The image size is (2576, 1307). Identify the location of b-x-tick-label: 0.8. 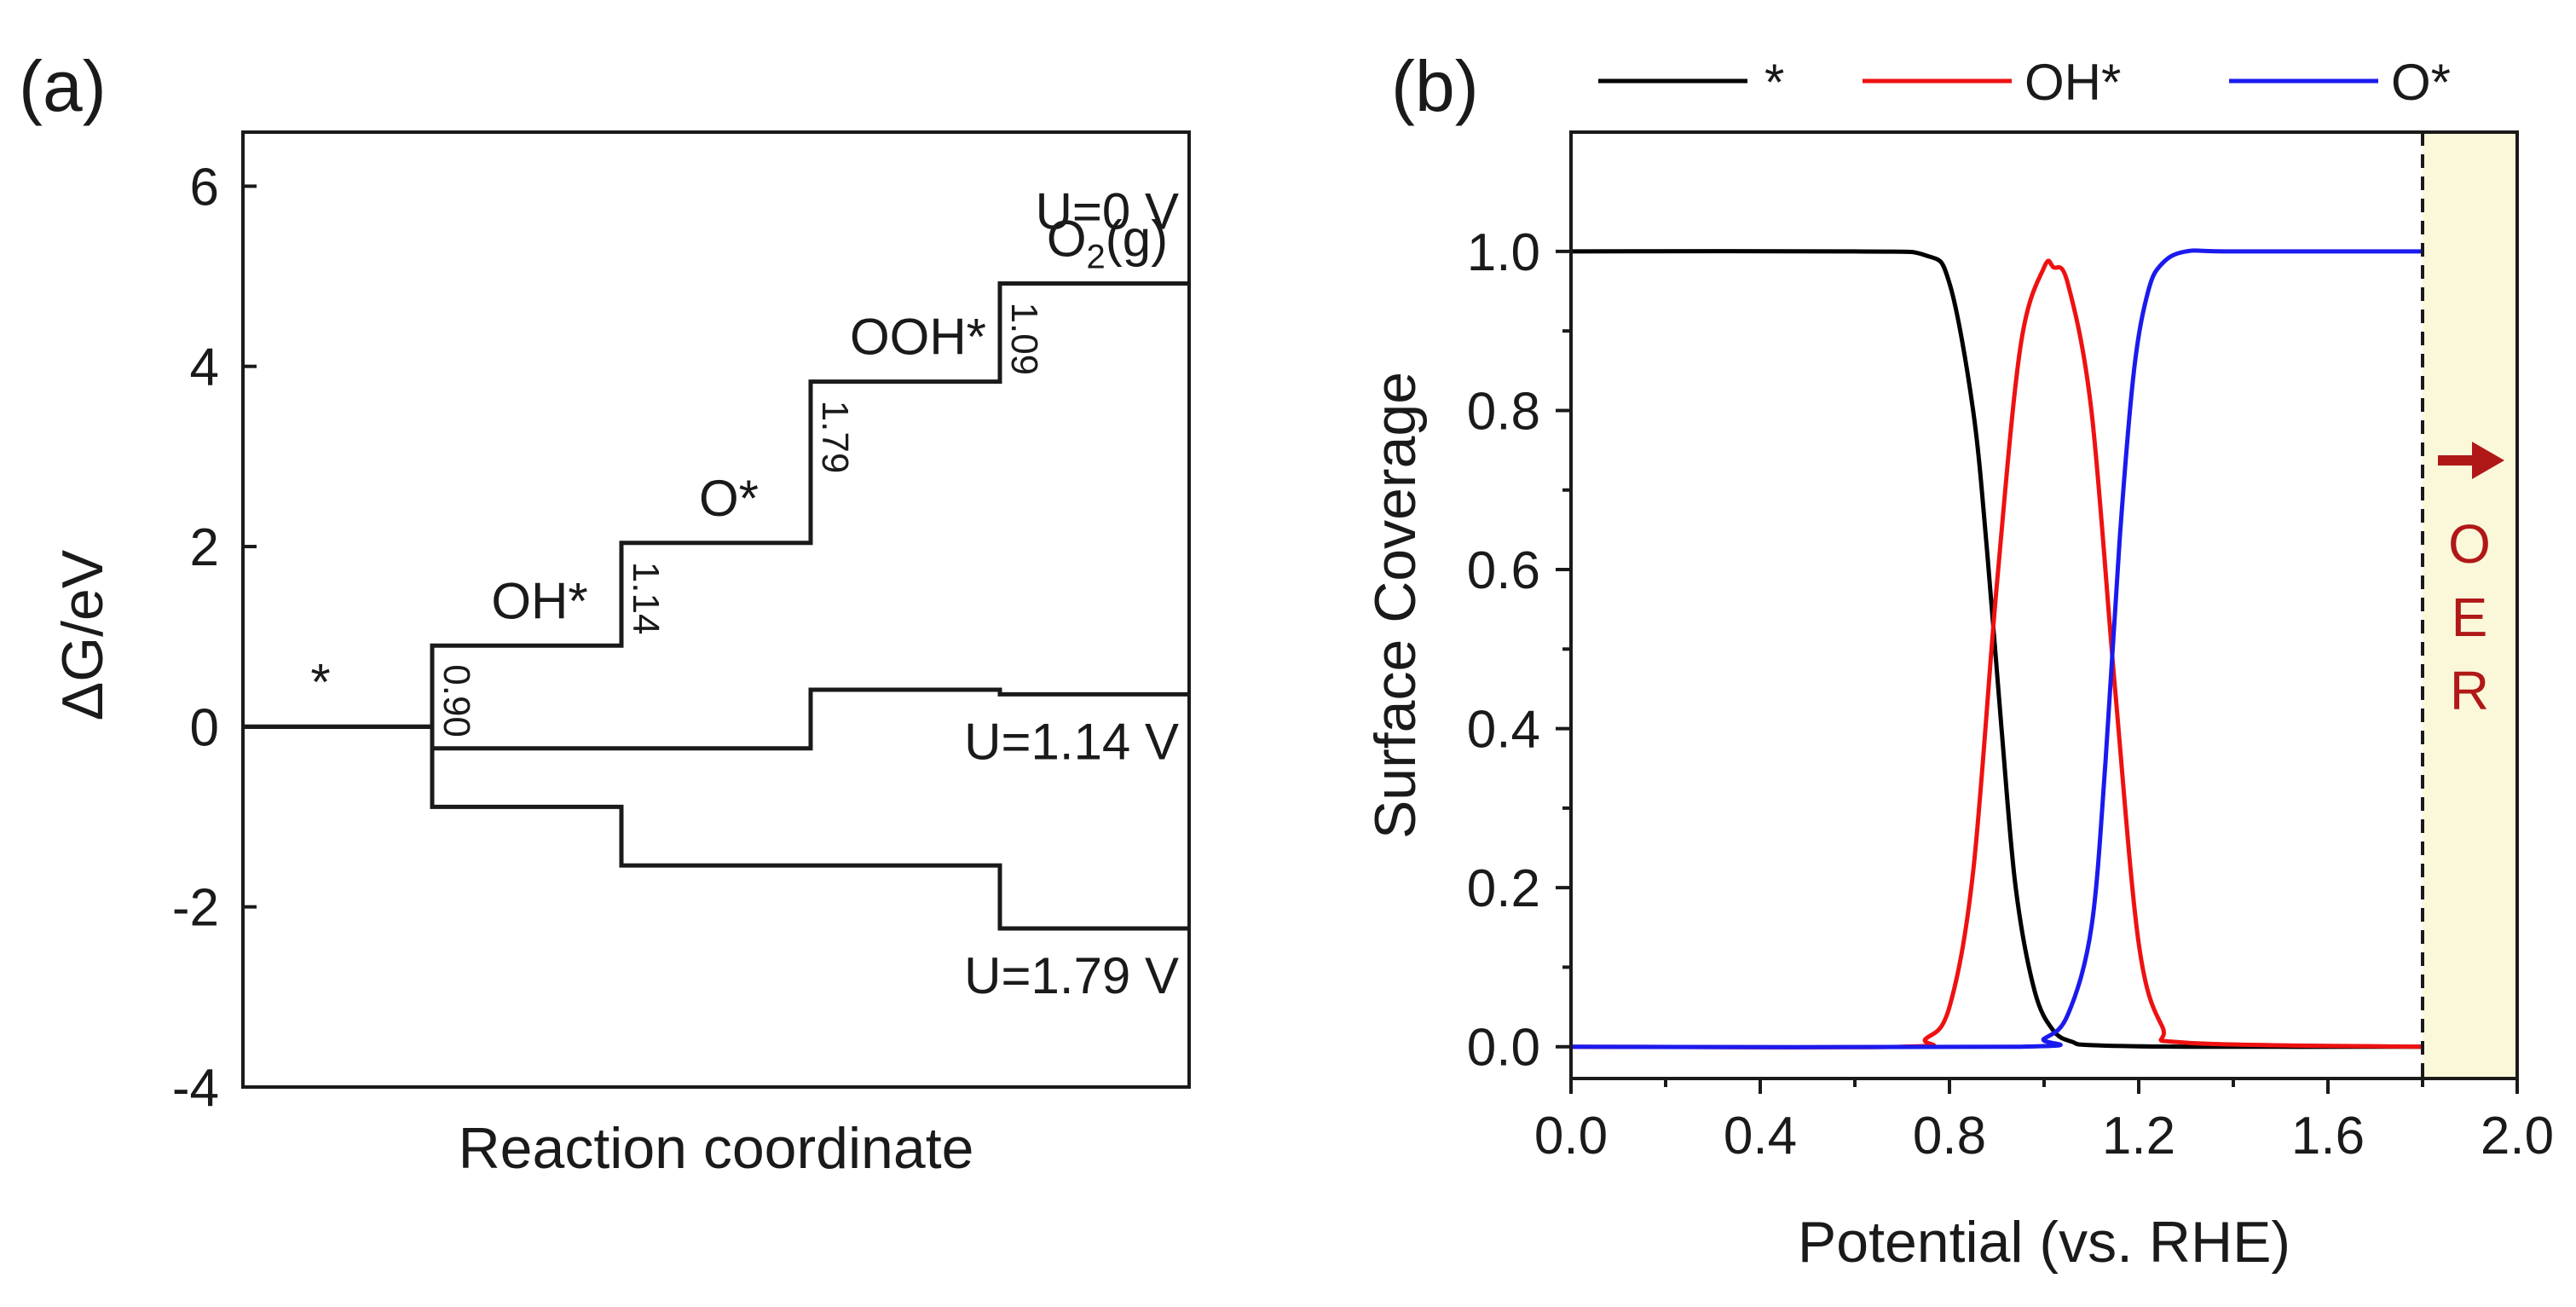
(1949, 1136).